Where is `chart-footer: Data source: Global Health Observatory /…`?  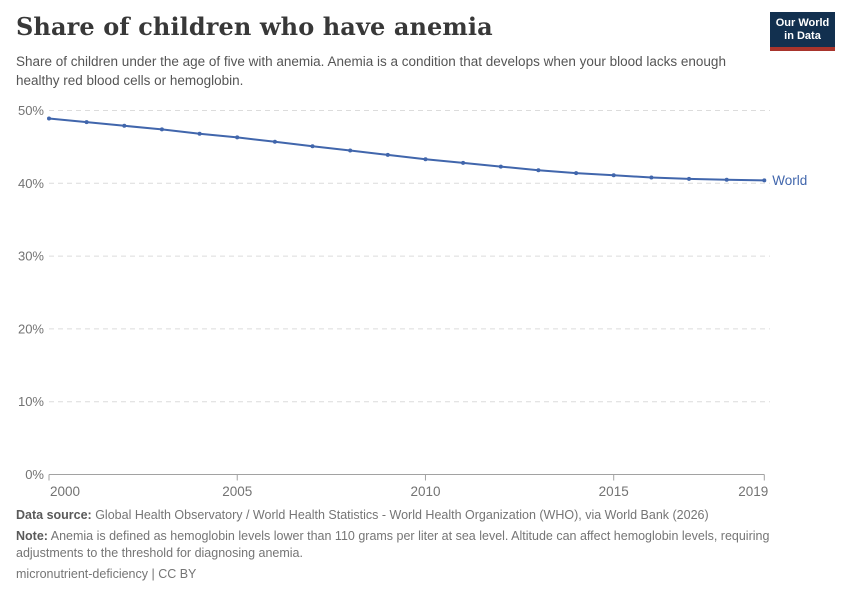
chart-footer: Data source: Global Health Observatory /… is located at coordinates (418, 547).